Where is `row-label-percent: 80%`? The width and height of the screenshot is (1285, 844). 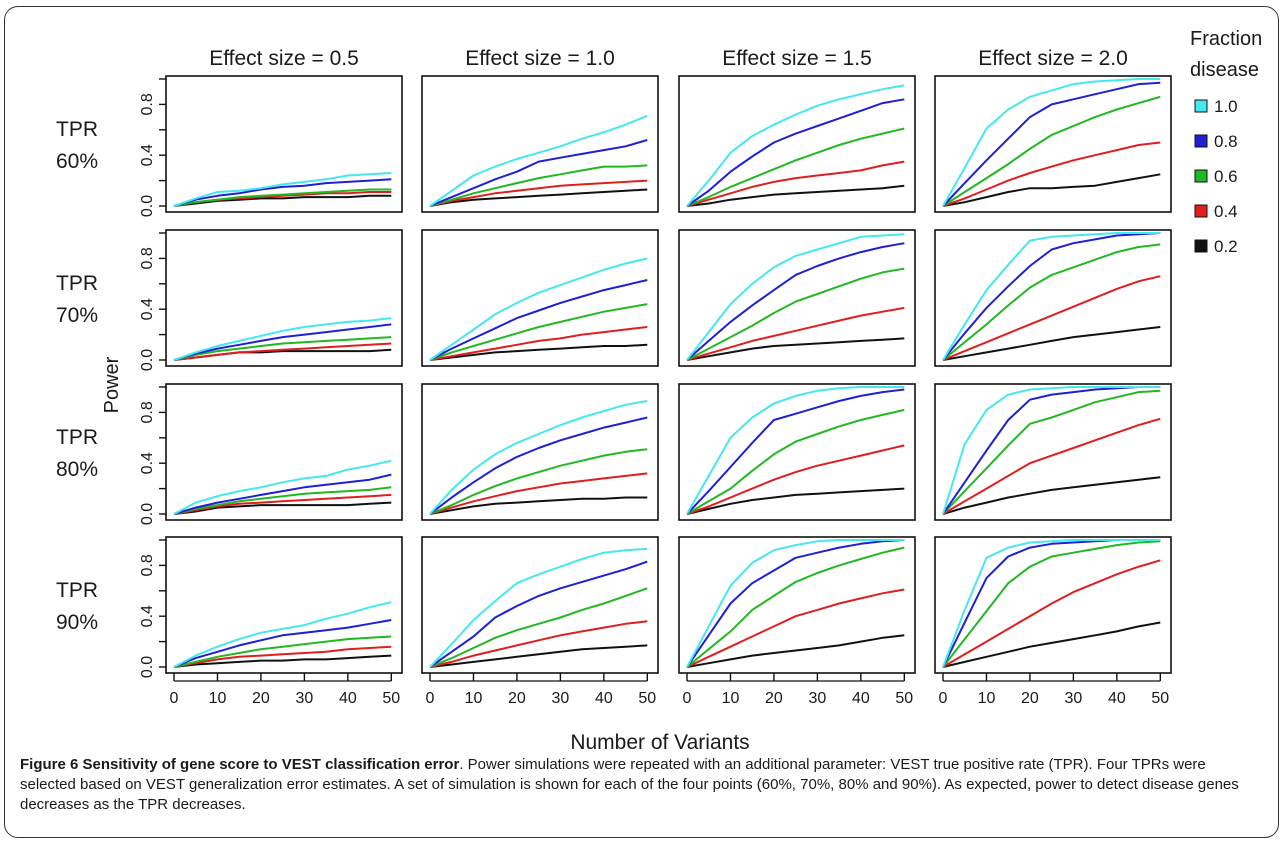 row-label-percent: 80% is located at coordinates (77, 469).